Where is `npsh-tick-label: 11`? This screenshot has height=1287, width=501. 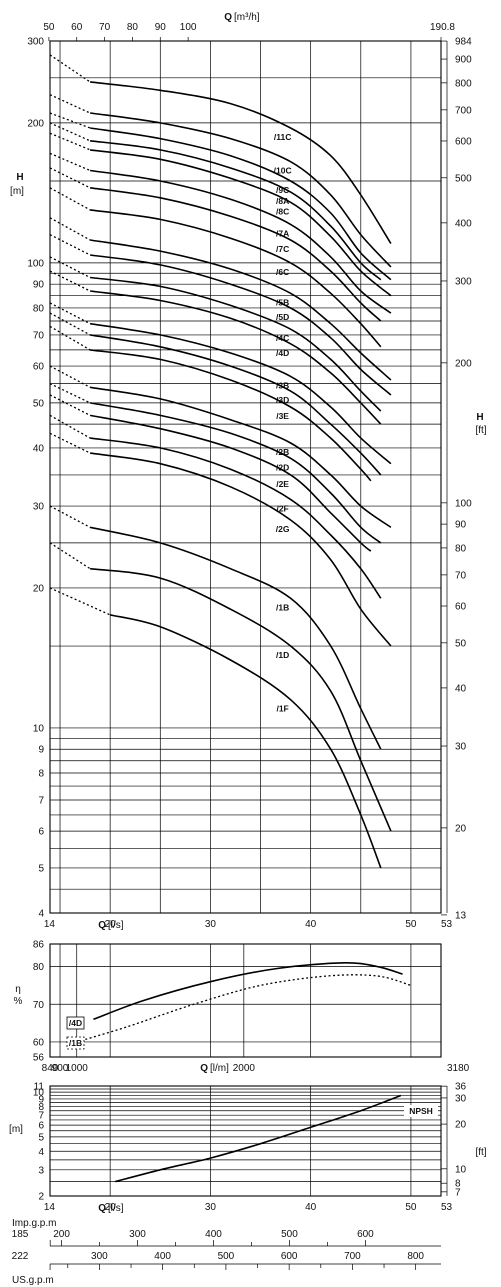
npsh-tick-label: 11 is located at coordinates (39, 1087).